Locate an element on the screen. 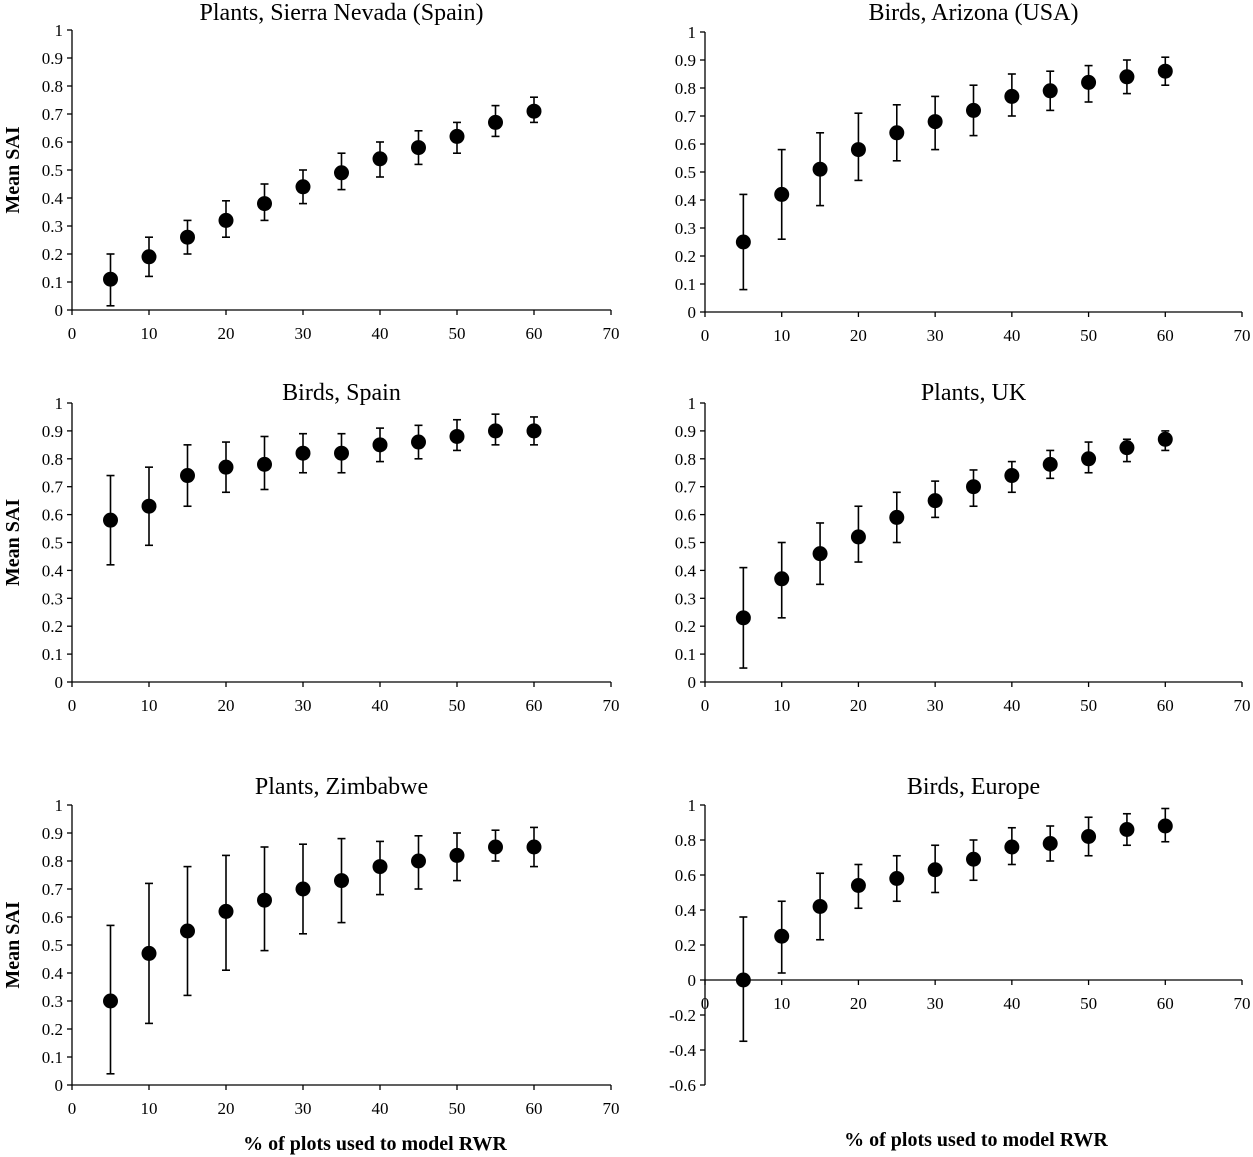 The height and width of the screenshot is (1157, 1253). x-tick-label: 20 is located at coordinates (226, 333).